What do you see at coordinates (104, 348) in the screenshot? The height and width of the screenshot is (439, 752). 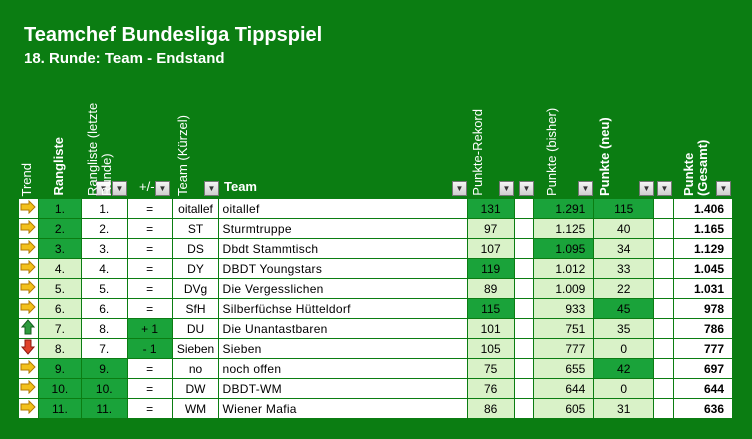 I see `cell-rang-alt: 7.` at bounding box center [104, 348].